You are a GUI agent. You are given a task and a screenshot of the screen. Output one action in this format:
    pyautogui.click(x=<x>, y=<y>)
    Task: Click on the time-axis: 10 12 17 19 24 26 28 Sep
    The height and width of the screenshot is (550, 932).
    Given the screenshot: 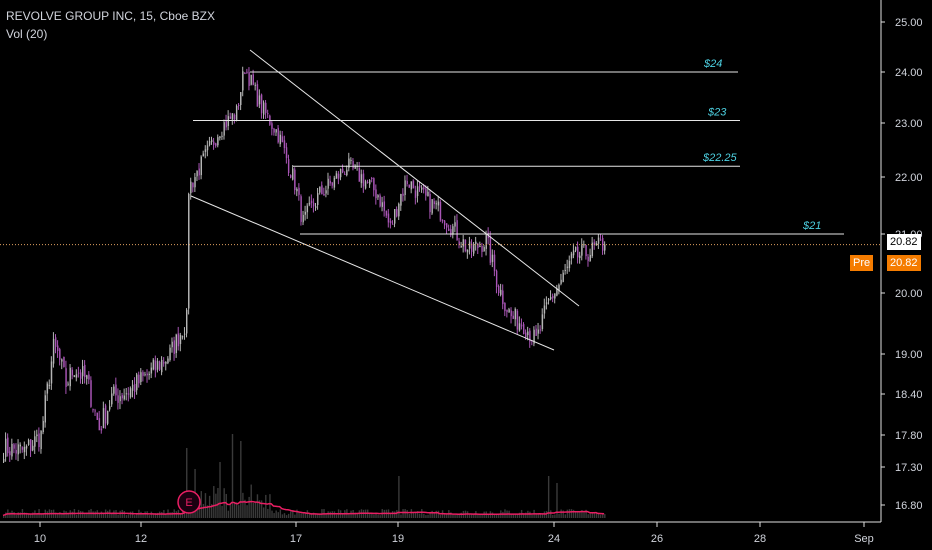 What is the action you would take?
    pyautogui.click(x=440, y=533)
    